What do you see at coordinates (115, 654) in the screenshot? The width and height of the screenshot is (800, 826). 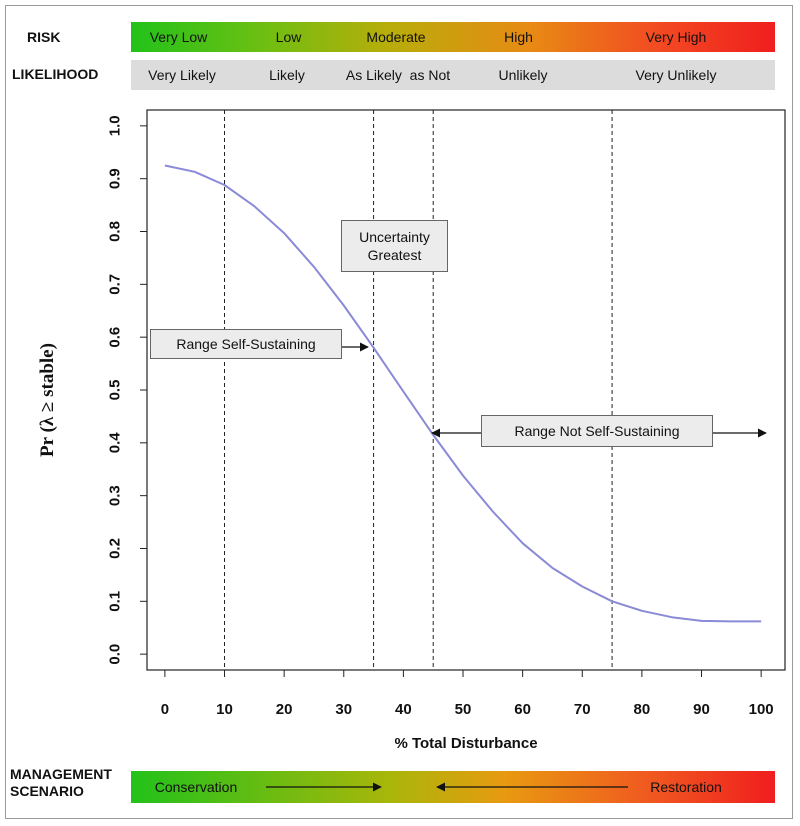 I see `y-tick-label: 0.0` at bounding box center [115, 654].